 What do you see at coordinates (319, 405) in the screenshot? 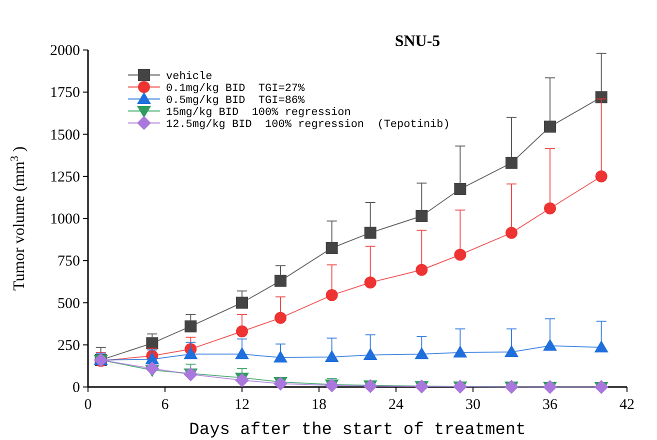
I see `x-tick-label: 18` at bounding box center [319, 405].